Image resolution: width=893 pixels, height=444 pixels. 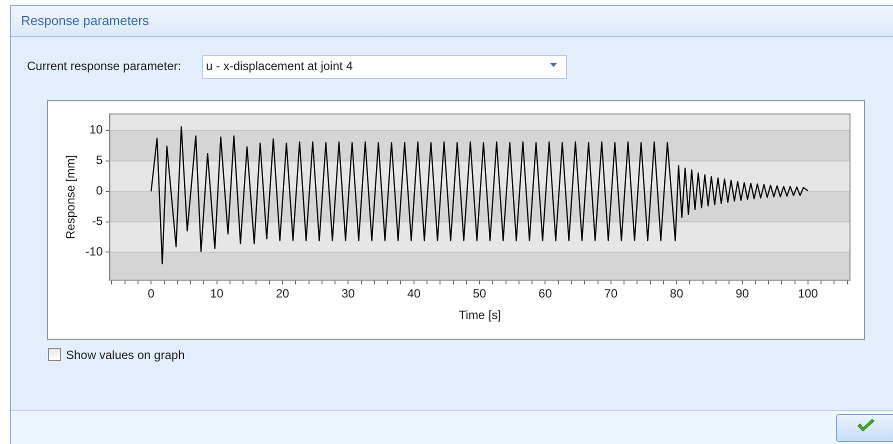 What do you see at coordinates (611, 293) in the screenshot?
I see `x-tick-label: 70` at bounding box center [611, 293].